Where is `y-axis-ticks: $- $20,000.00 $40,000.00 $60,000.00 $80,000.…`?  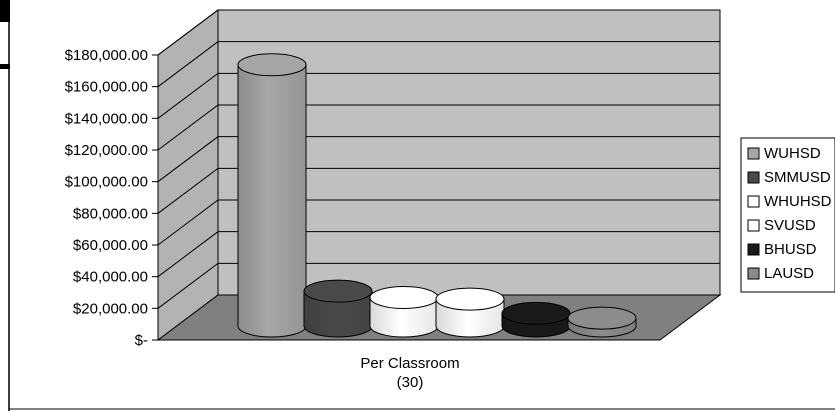
y-axis-ticks: $- $20,000.00 $40,000.00 $60,000.00 $80,000.… is located at coordinates (112, 198).